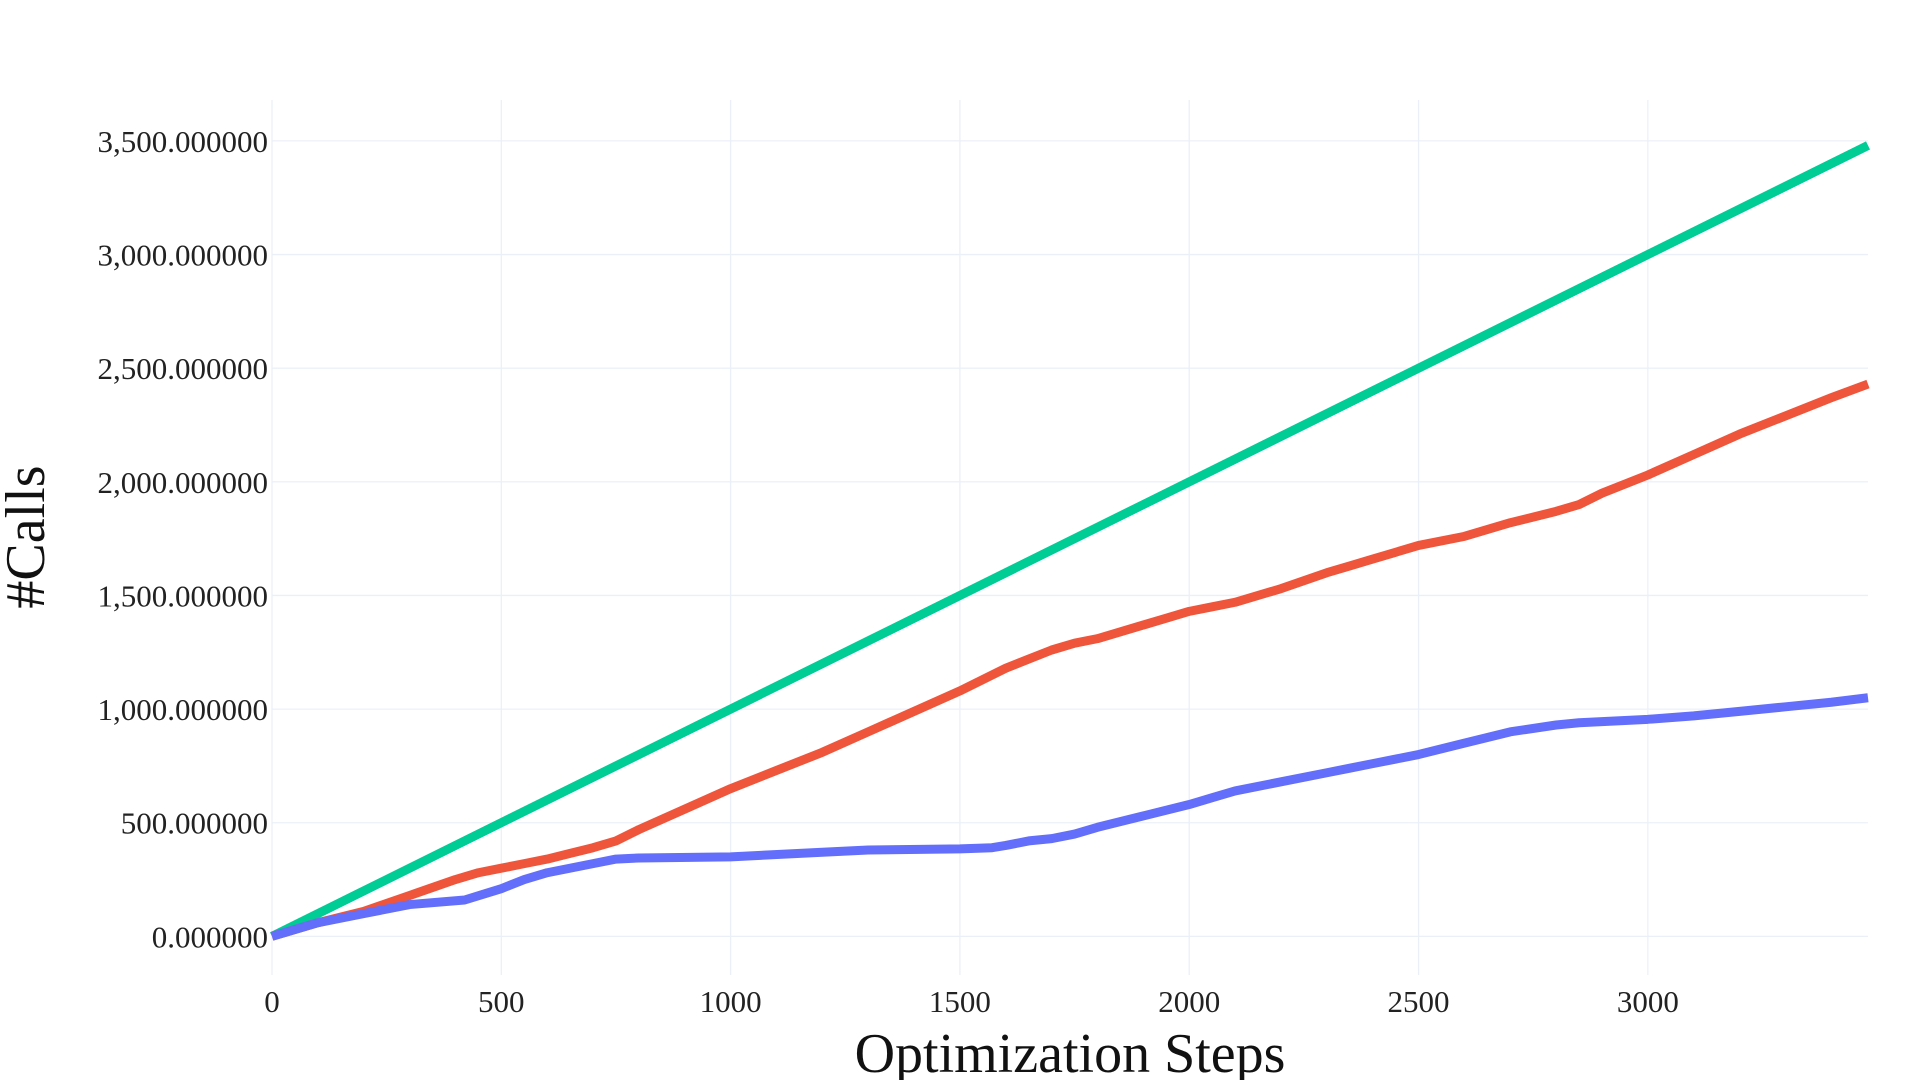 The height and width of the screenshot is (1080, 1920). What do you see at coordinates (501, 1001) in the screenshot?
I see `x-tick-label: 500` at bounding box center [501, 1001].